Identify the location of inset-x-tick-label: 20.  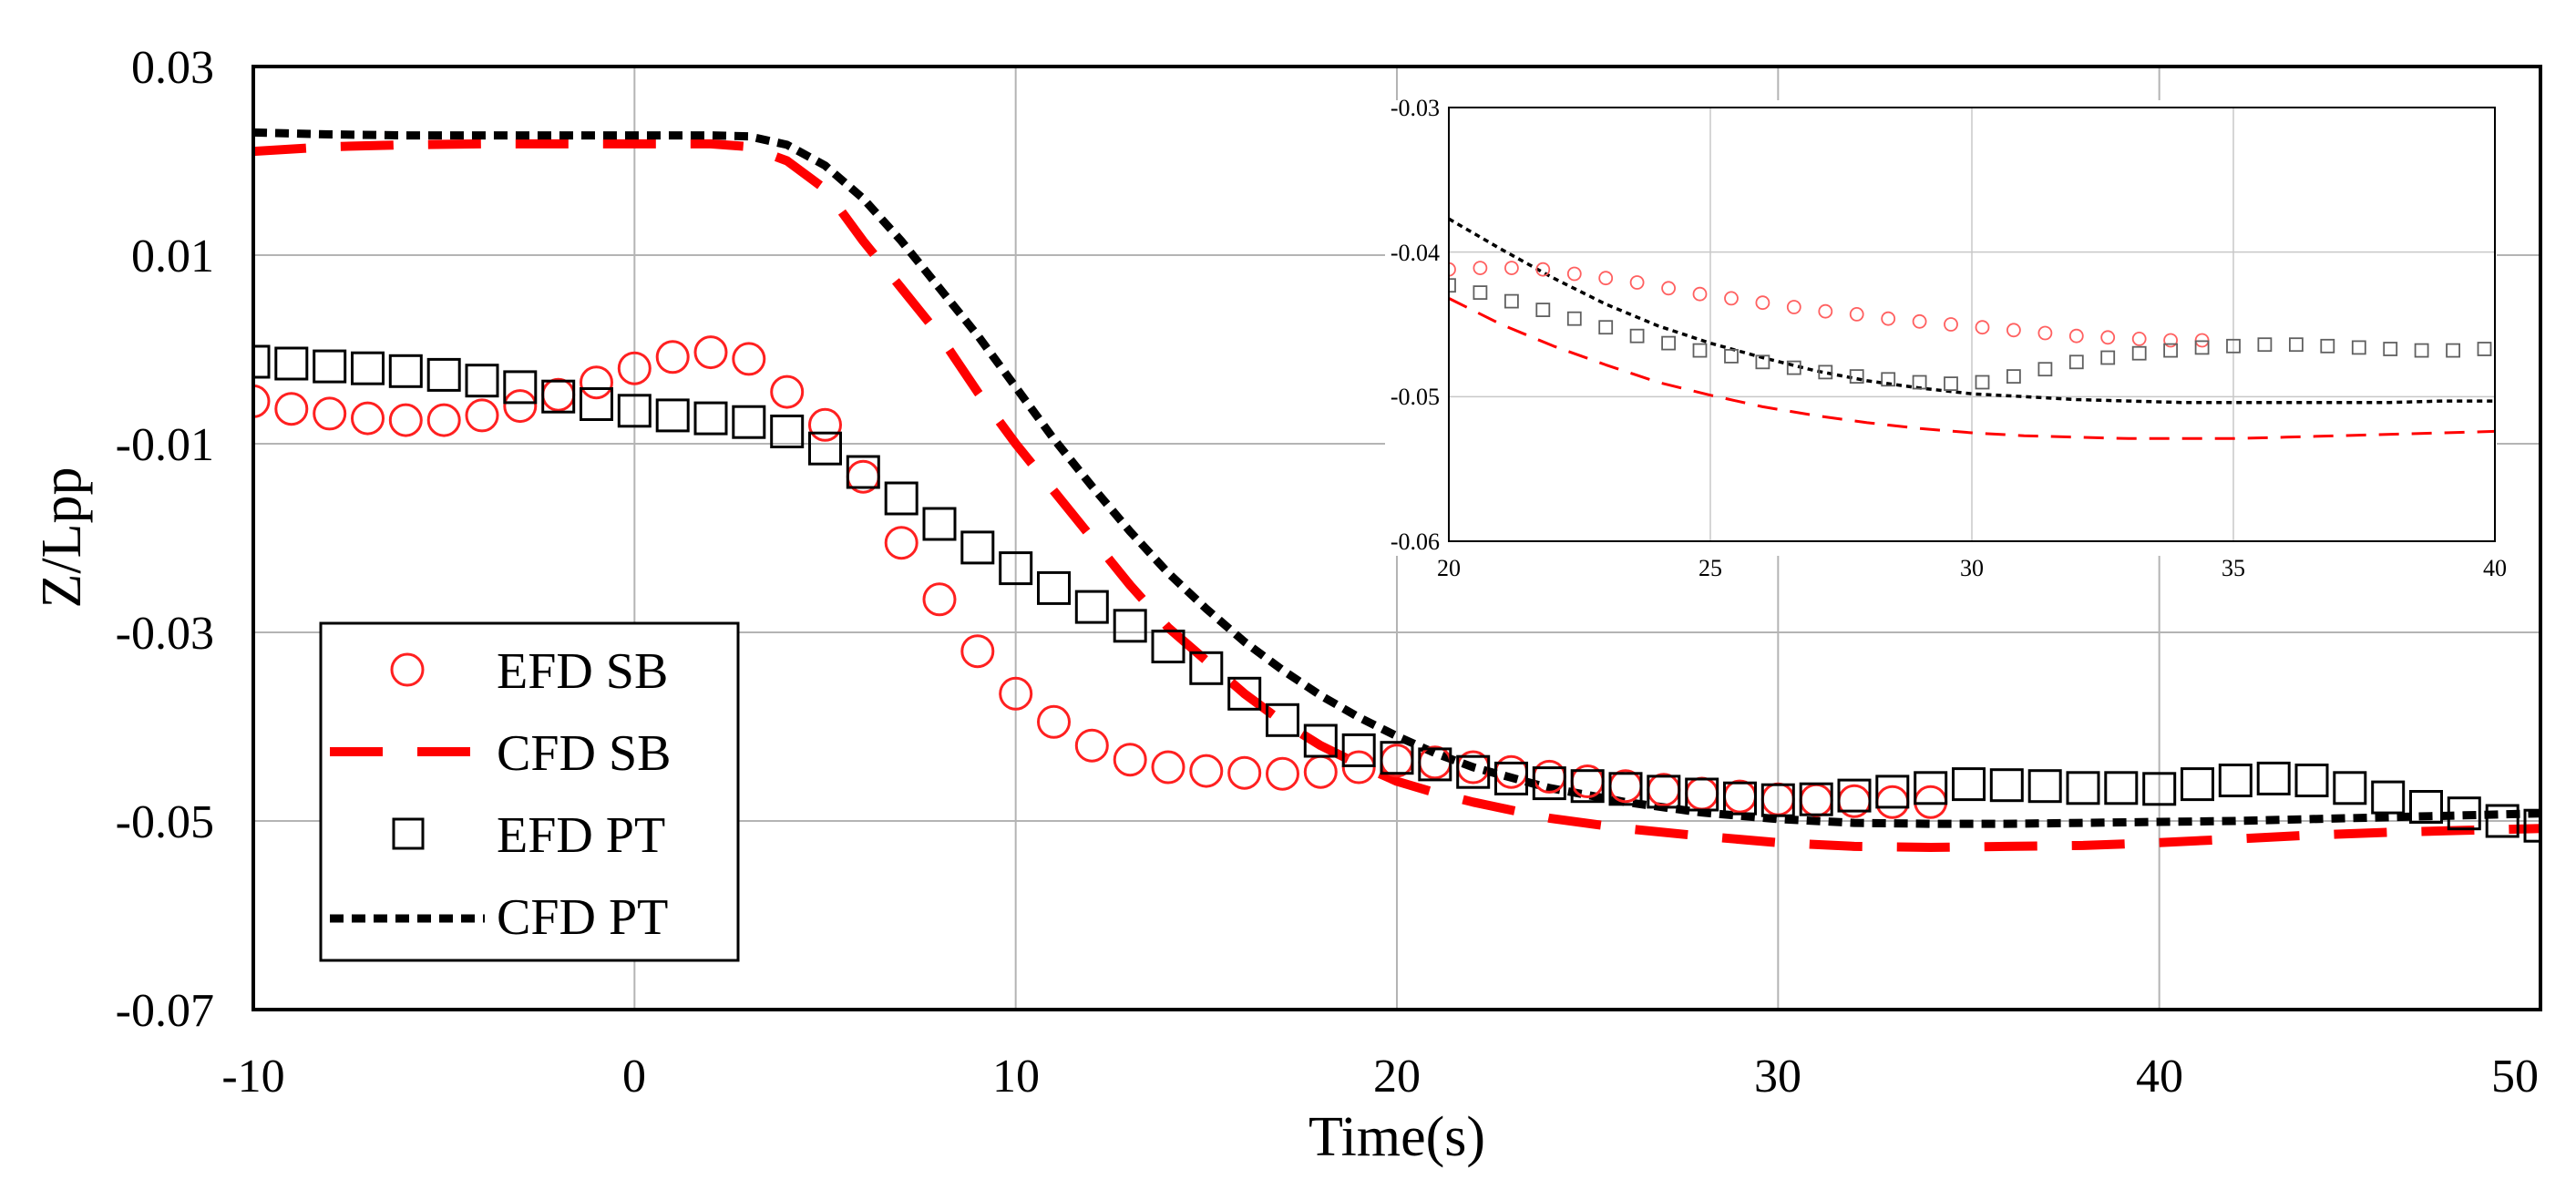
(1449, 568).